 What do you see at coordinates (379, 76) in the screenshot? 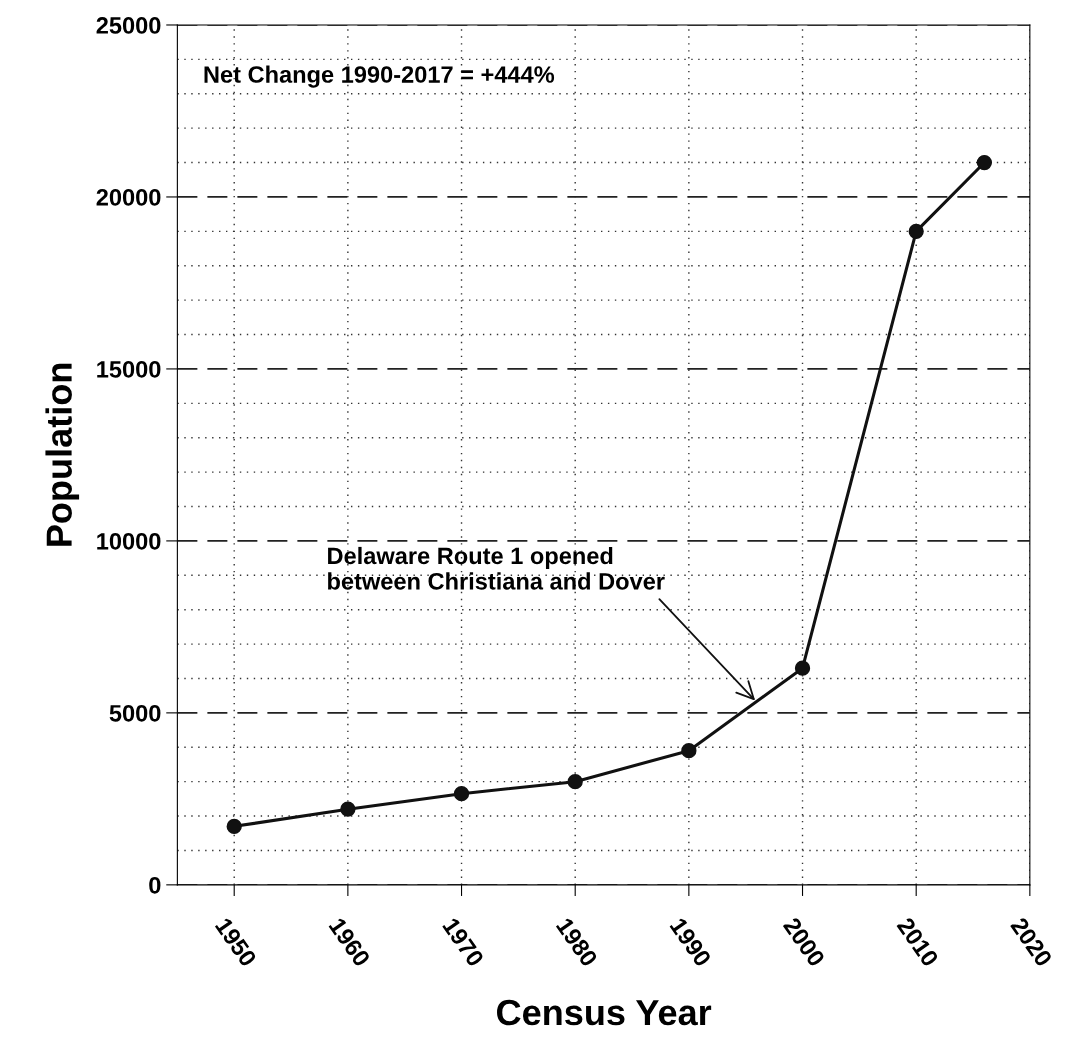
I see `annotation: Net Change 1990-2017 = +444%` at bounding box center [379, 76].